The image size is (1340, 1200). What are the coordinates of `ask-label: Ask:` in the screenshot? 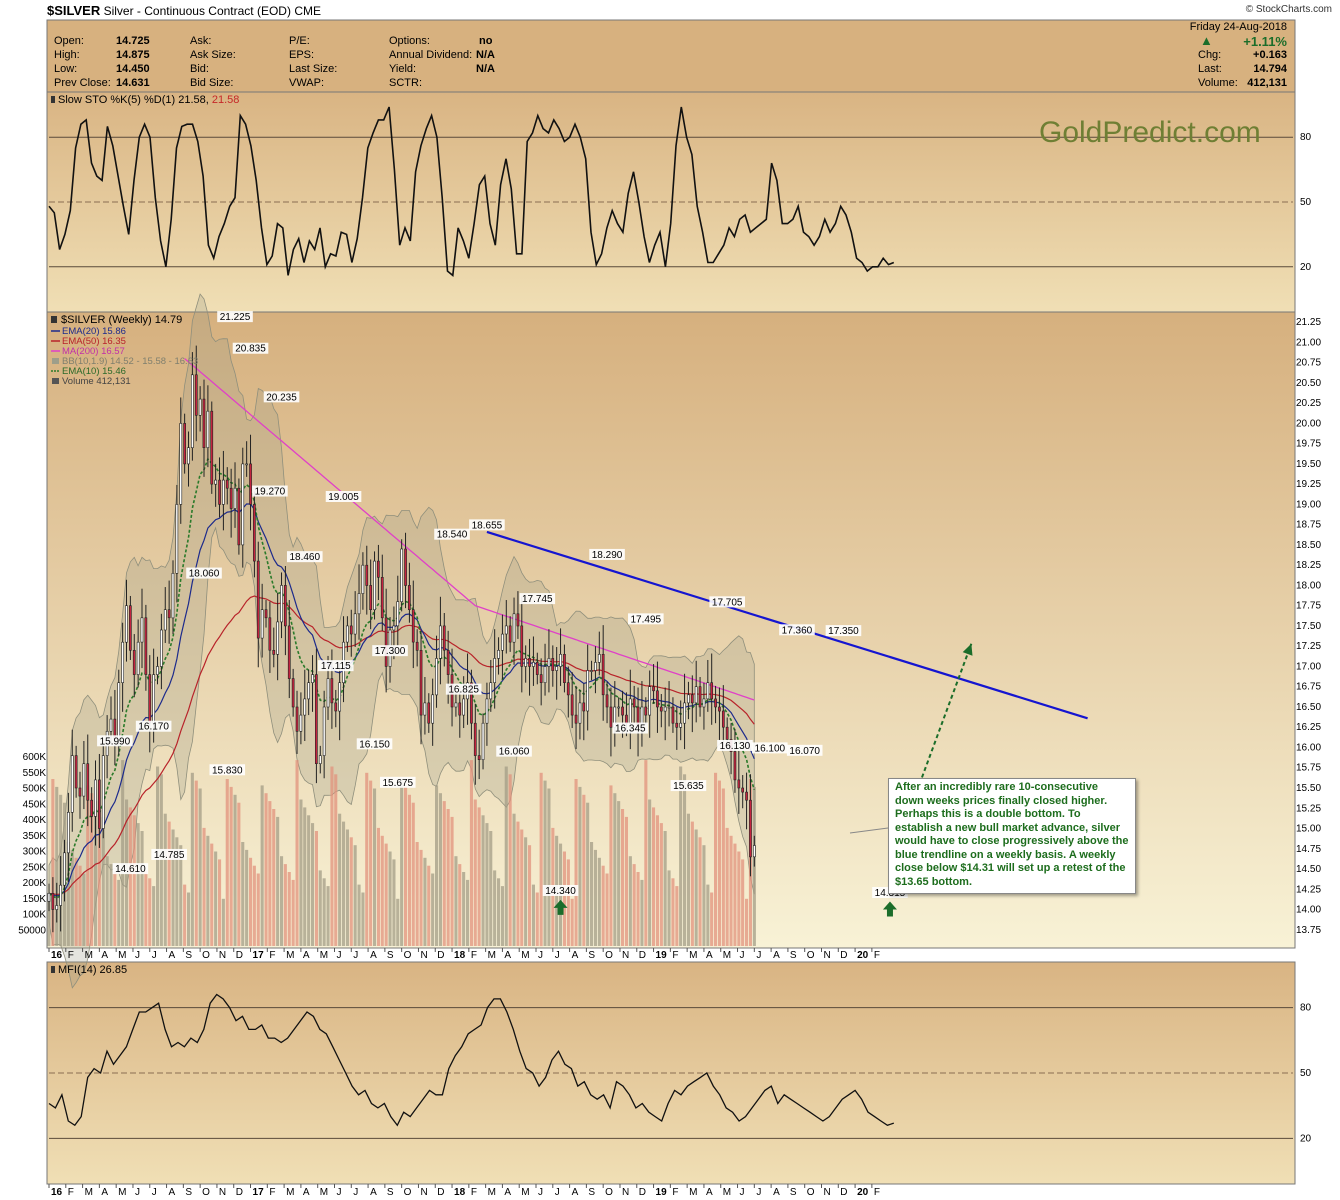 It's located at (201, 41).